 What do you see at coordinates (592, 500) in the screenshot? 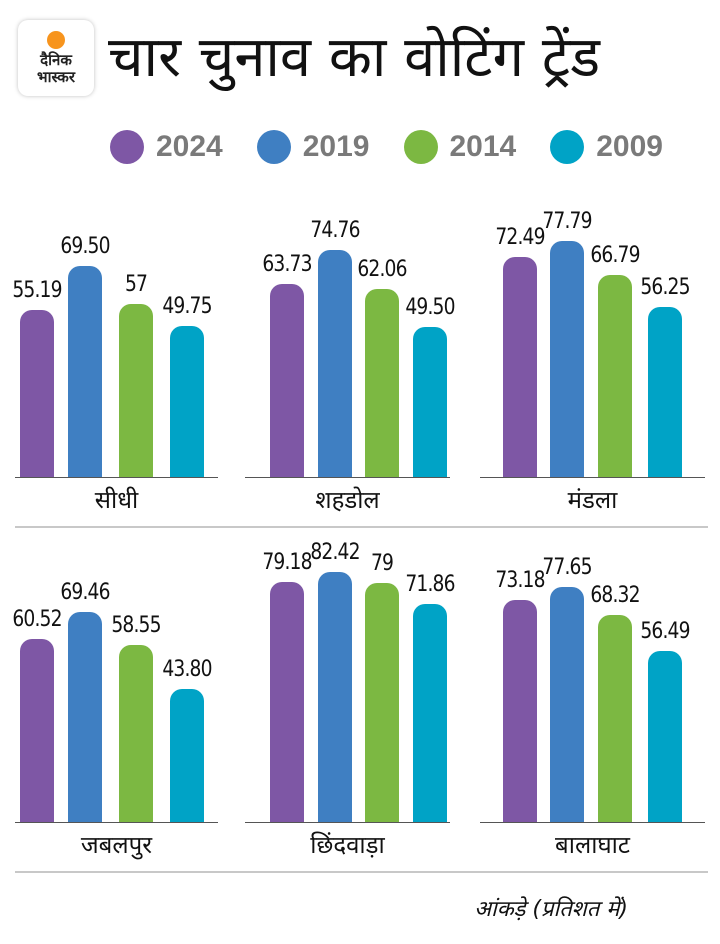
I see `category-label: मंडला` at bounding box center [592, 500].